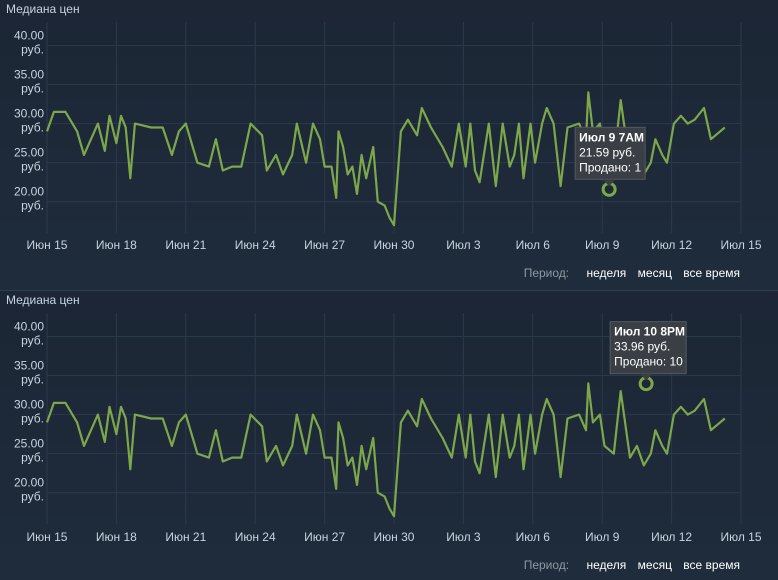  I want to click on tooltip-price: 33.96 руб., so click(642, 347).